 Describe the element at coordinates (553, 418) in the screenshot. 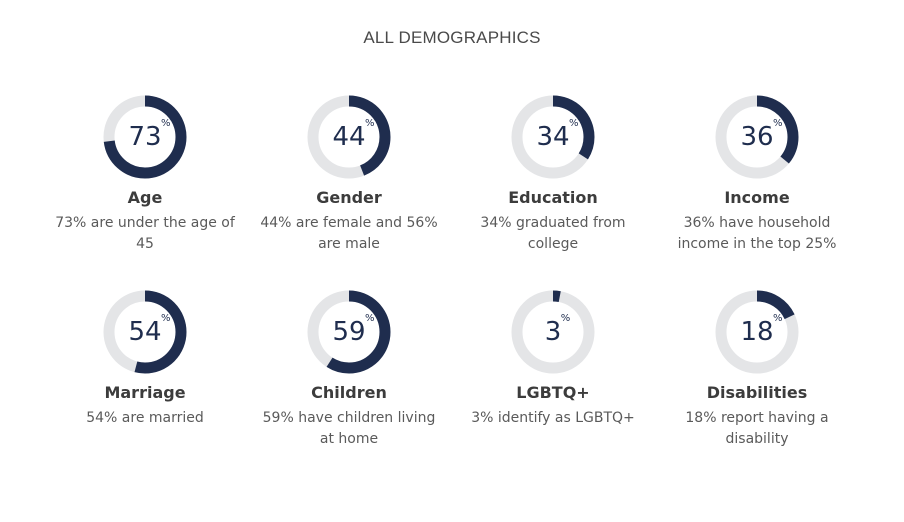

I see `stat-description: 3% identify as LGBTQ+` at that location.